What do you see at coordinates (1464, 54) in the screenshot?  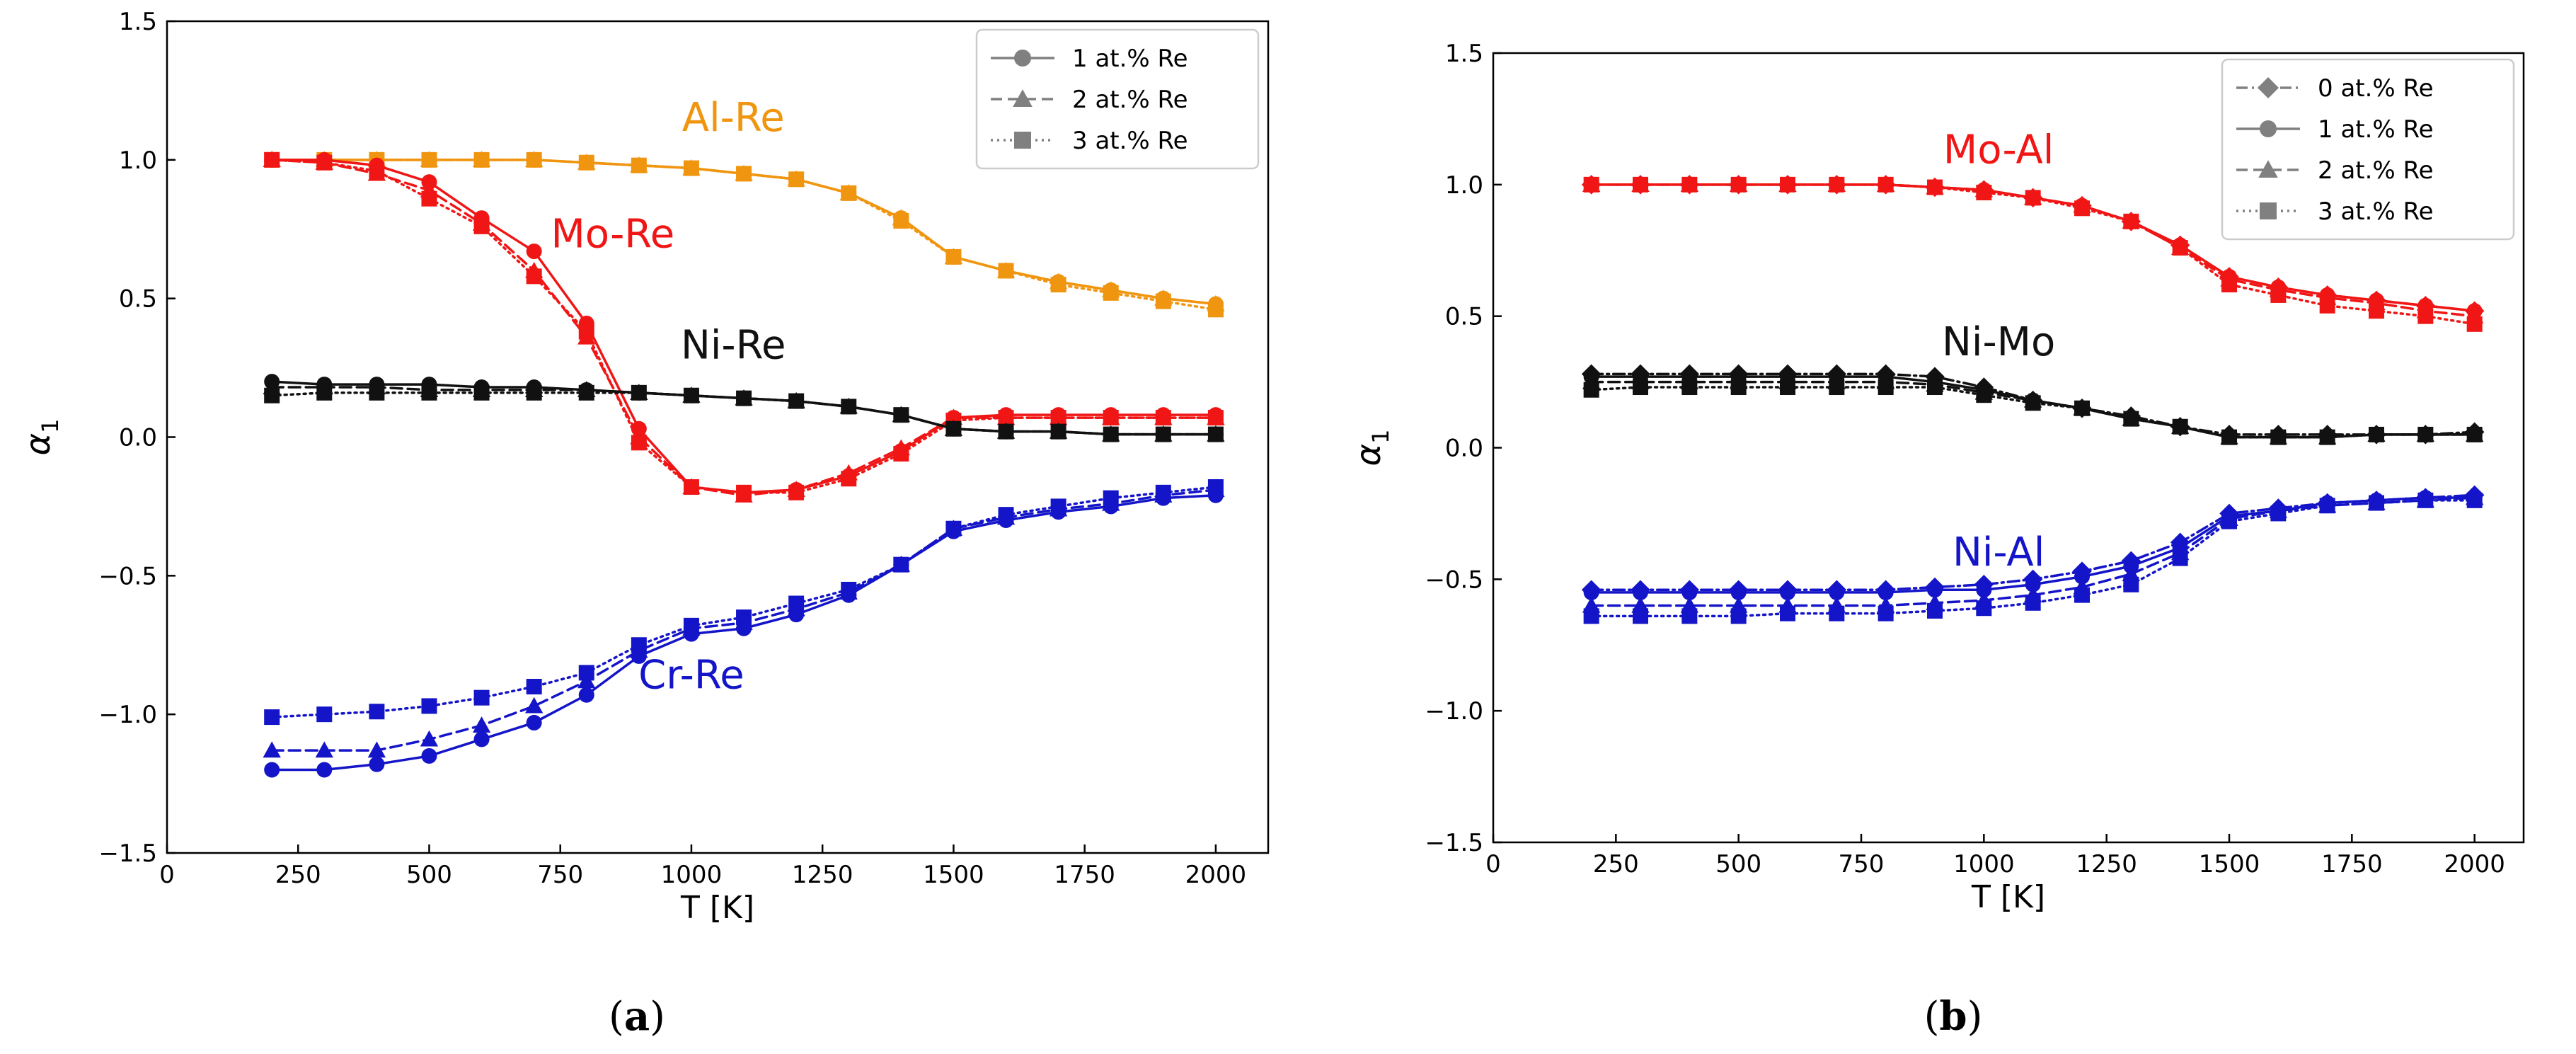 I see `y-tick-label: 1.5` at bounding box center [1464, 54].